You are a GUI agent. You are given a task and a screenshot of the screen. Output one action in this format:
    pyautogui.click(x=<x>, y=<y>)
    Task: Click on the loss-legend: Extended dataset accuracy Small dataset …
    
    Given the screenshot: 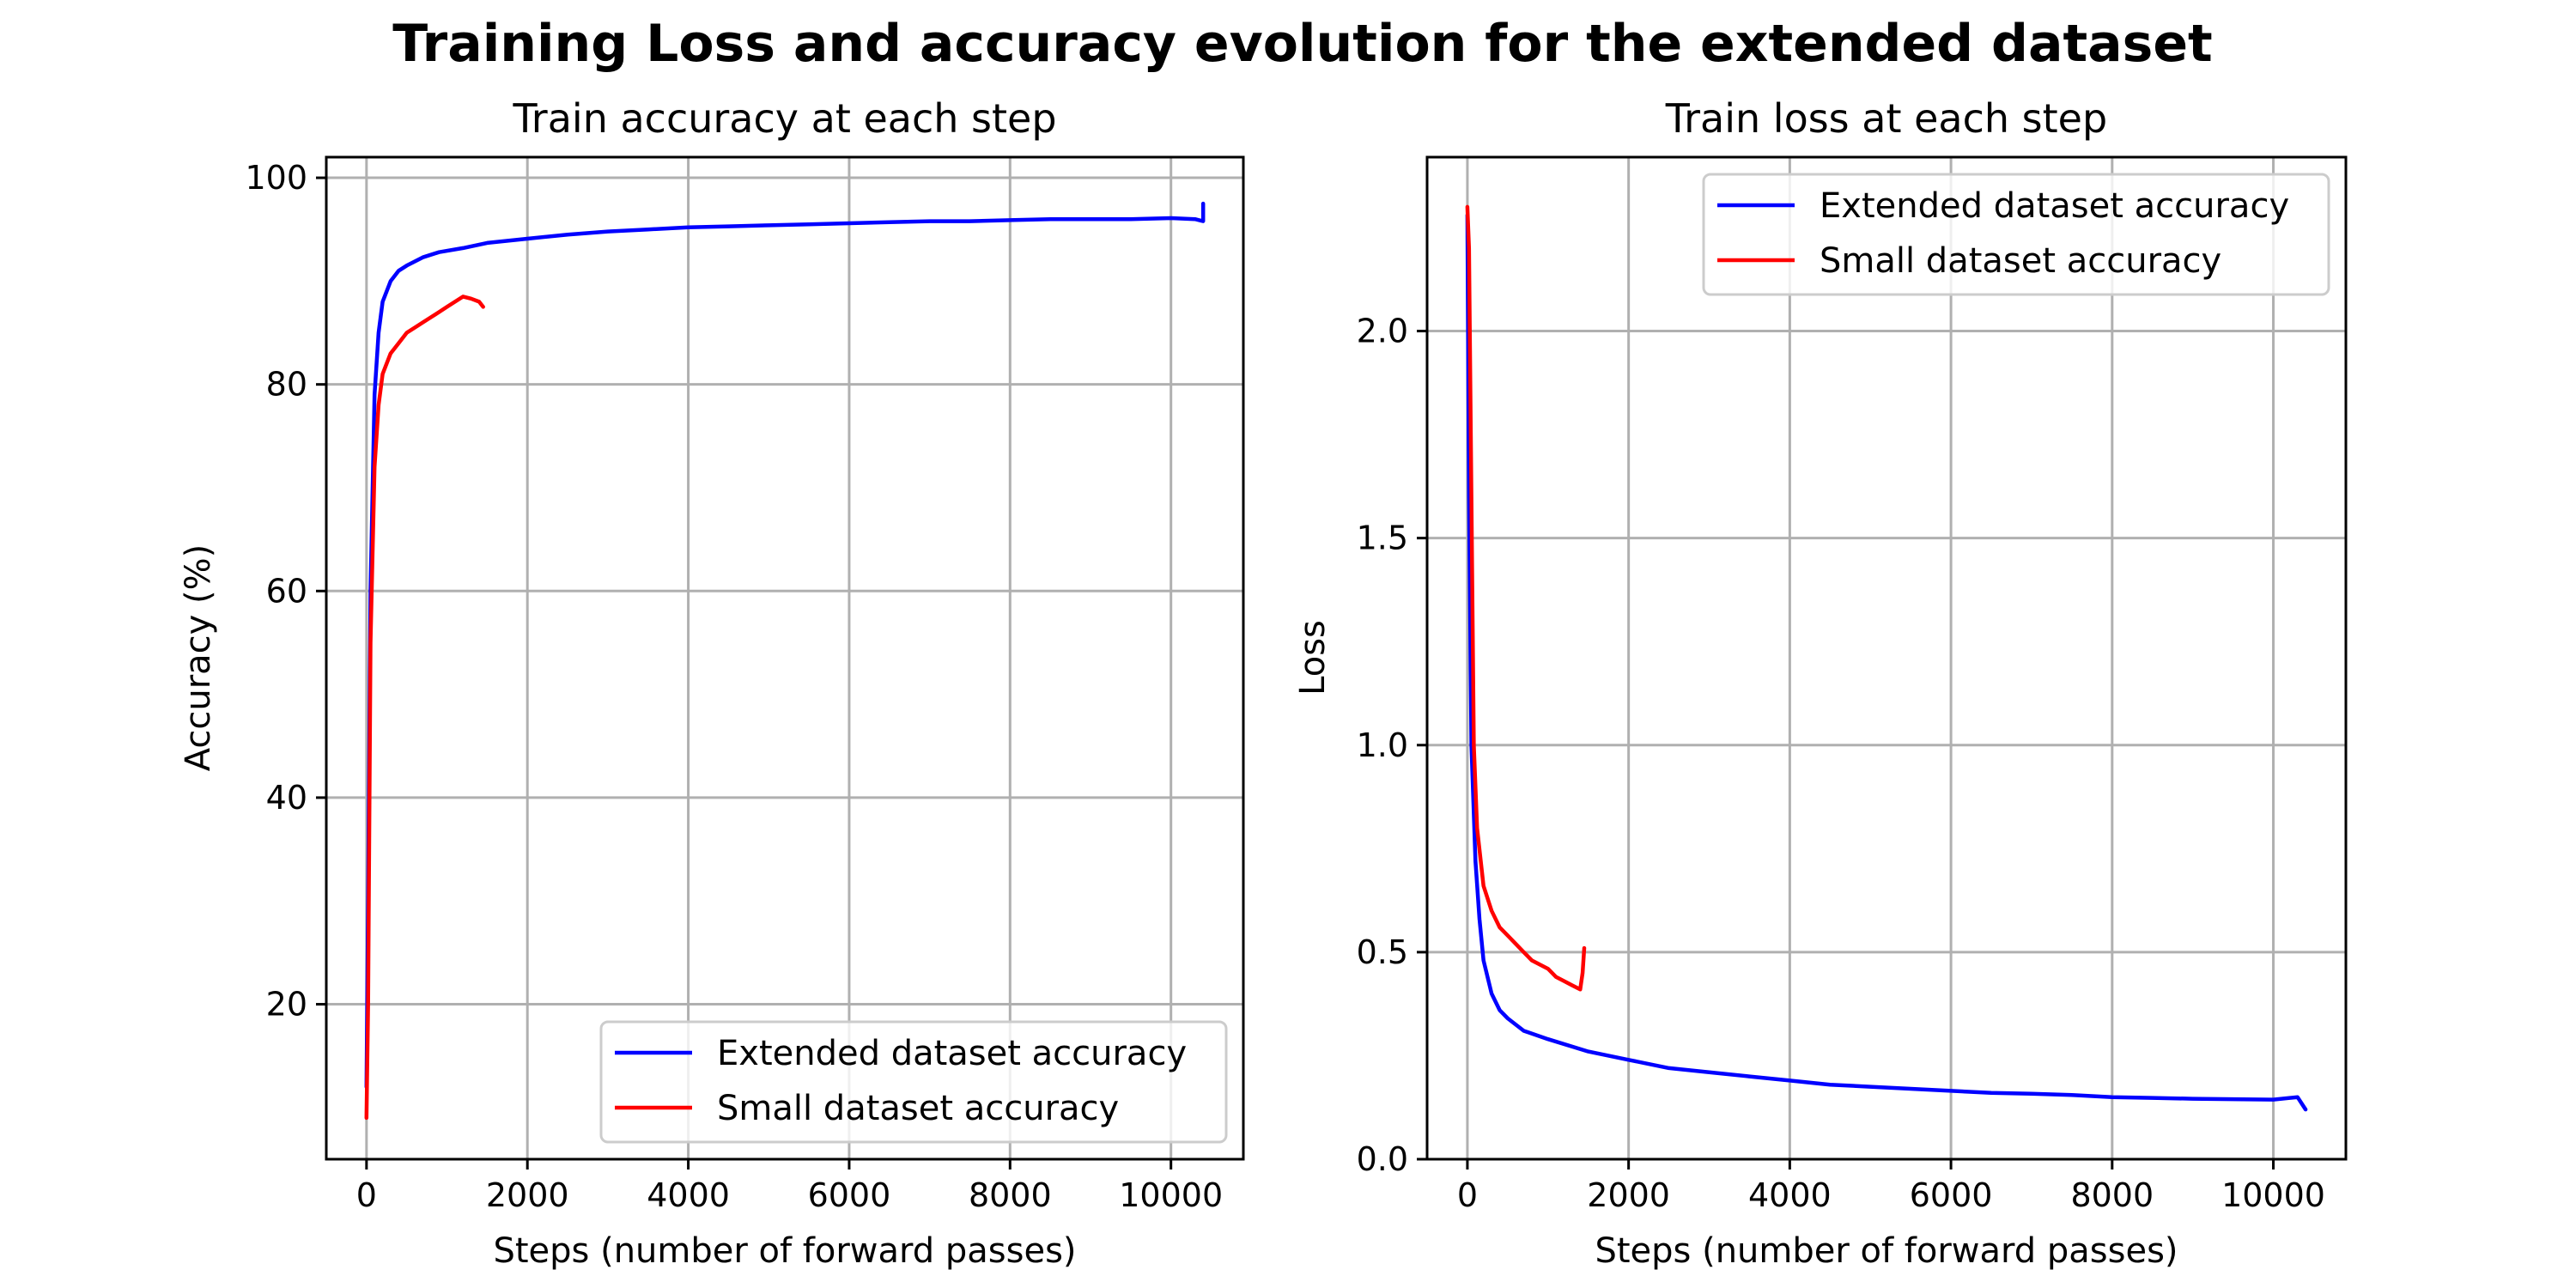 What is the action you would take?
    pyautogui.click(x=2016, y=234)
    